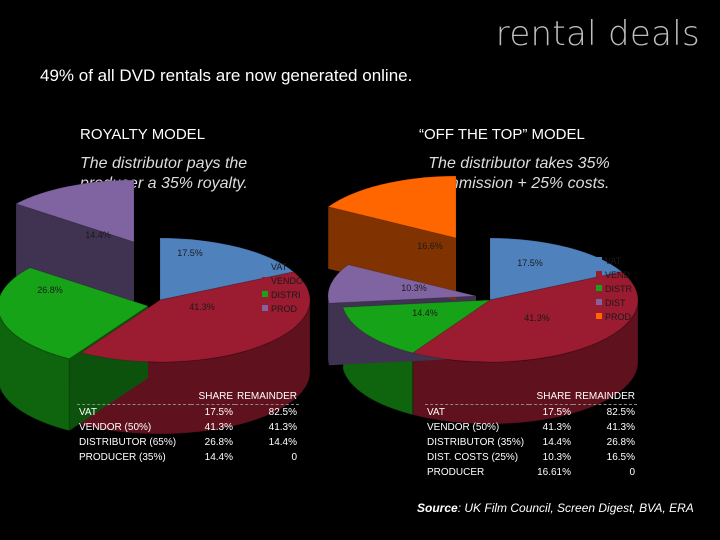  I want to click on row-label: DIST. COSTS (25%), so click(473, 457).